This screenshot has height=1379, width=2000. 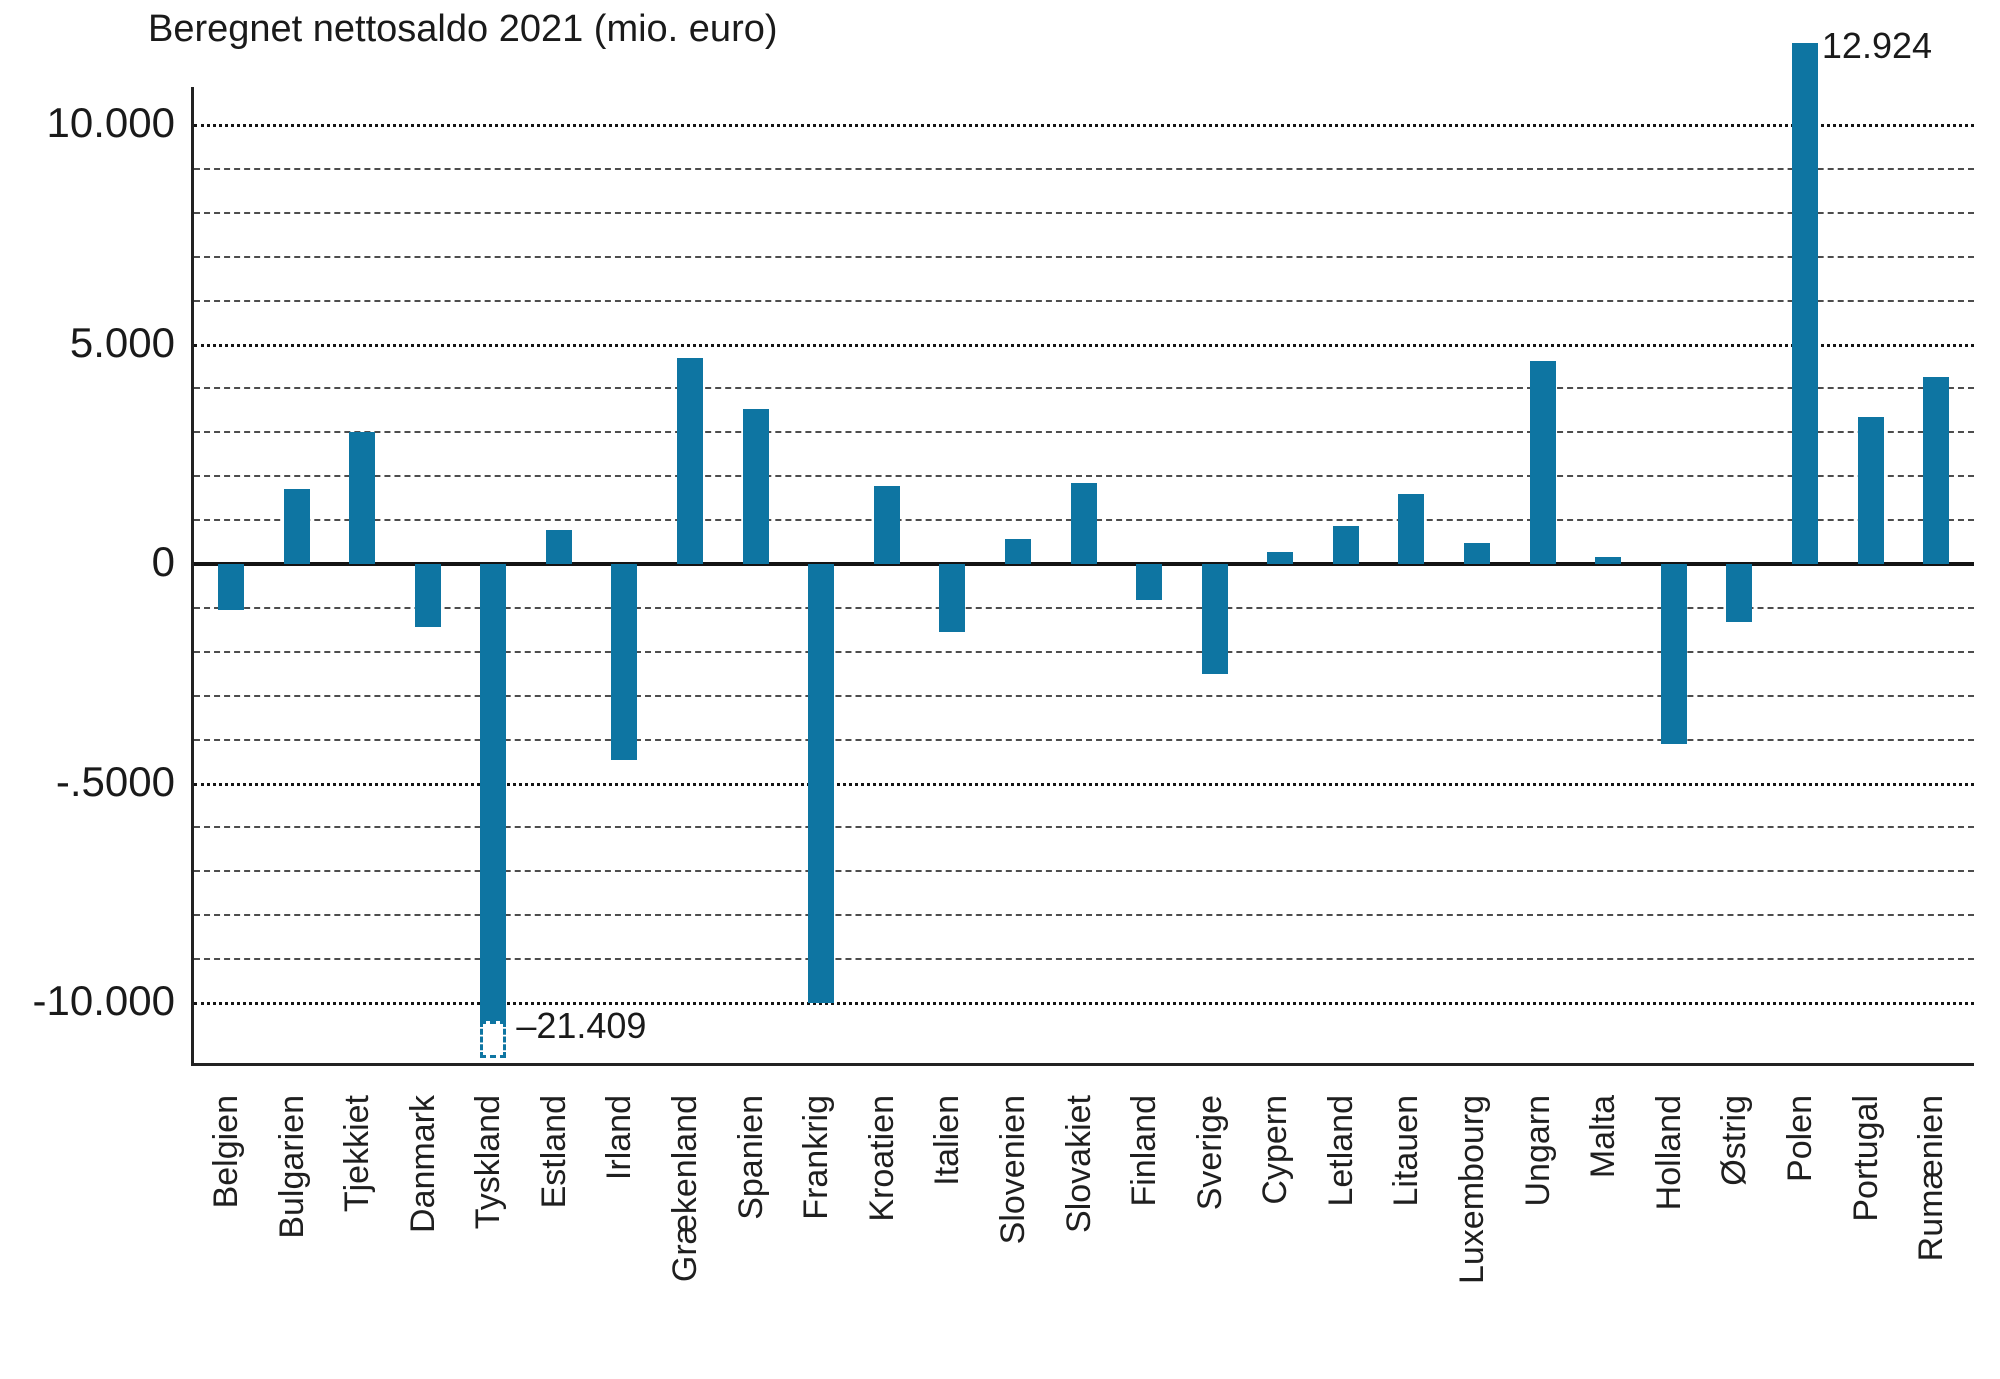 What do you see at coordinates (110, 122) in the screenshot?
I see `y-tick-label: 10.000` at bounding box center [110, 122].